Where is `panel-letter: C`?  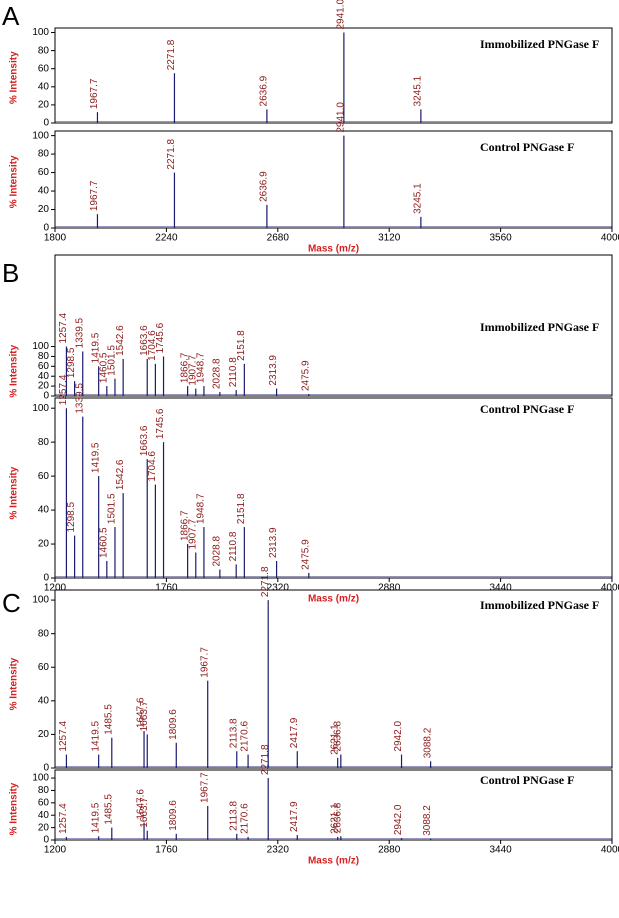
panel-letter: C is located at coordinates (11, 603).